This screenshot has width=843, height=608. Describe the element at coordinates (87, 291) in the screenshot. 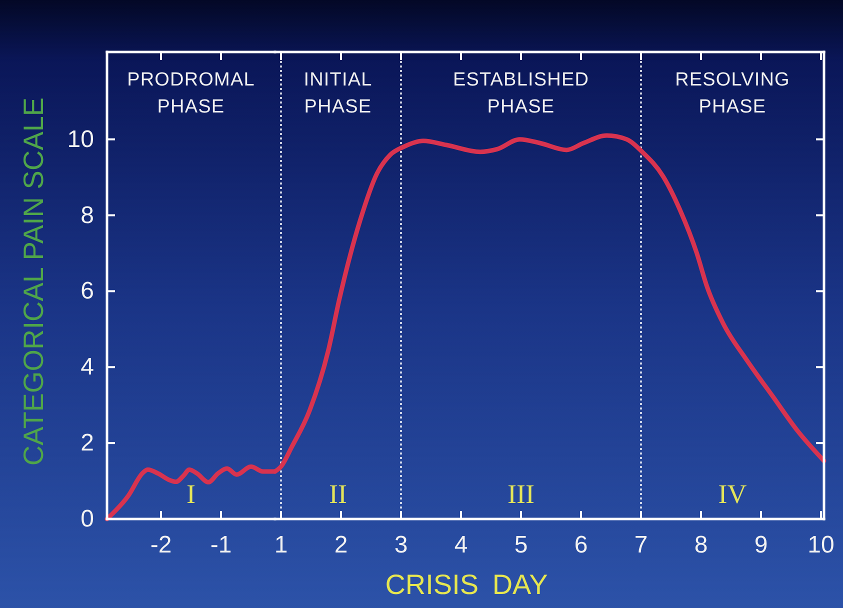

I see `y-tick-label: 6` at that location.